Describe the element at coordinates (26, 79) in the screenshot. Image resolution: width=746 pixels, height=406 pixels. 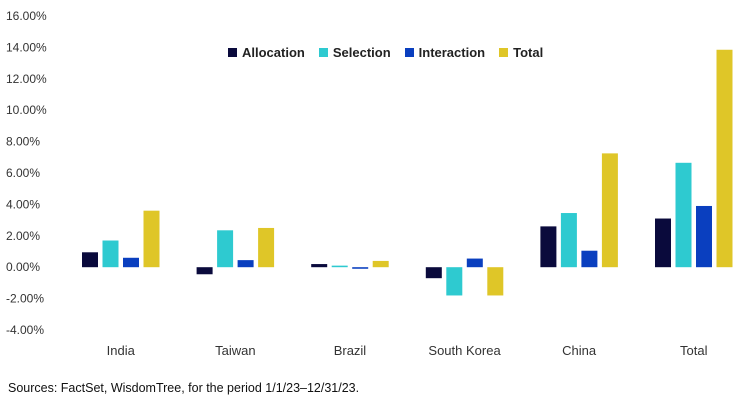
I see `y-tick-label: 12.00%` at that location.